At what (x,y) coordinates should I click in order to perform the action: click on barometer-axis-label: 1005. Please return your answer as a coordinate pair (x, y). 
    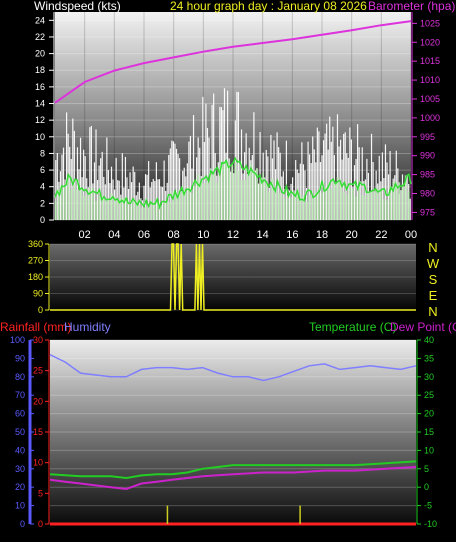
    Looking at the image, I should click on (430, 99).